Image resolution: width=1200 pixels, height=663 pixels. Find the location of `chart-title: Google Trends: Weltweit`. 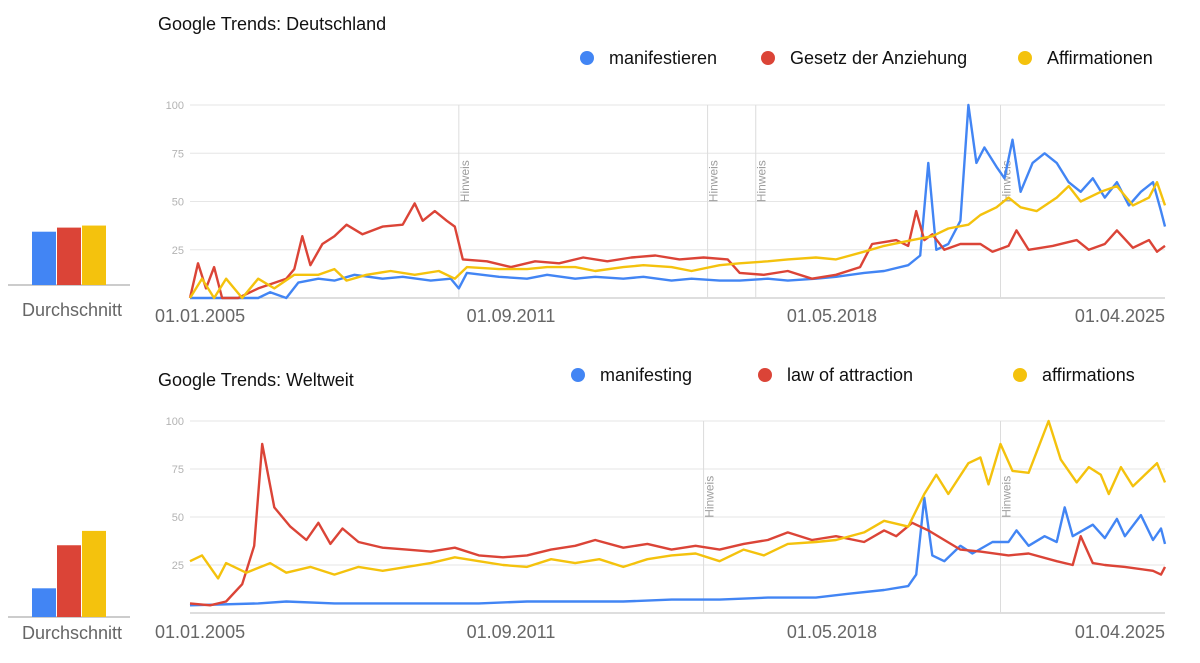

chart-title: Google Trends: Weltweit is located at coordinates (256, 380).